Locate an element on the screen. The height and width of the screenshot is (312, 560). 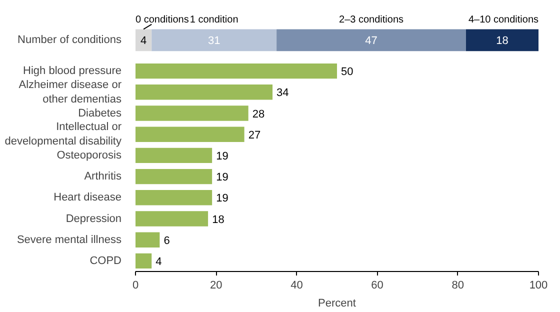
y-tick-label: Diabetes is located at coordinates (100, 113).